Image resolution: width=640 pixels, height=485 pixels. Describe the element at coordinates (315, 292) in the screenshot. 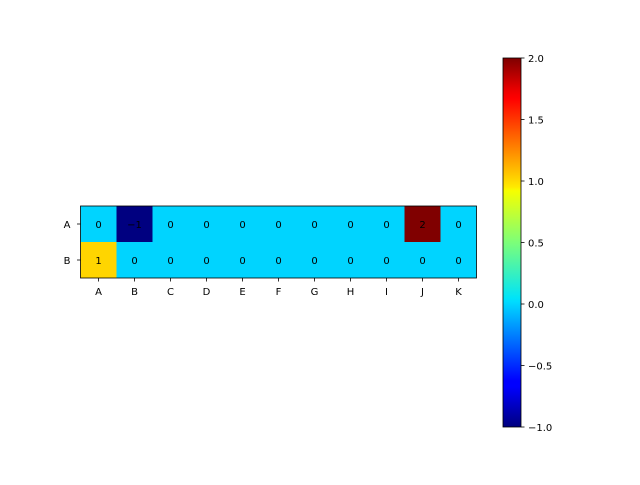

I see `x-tick-label: G` at that location.